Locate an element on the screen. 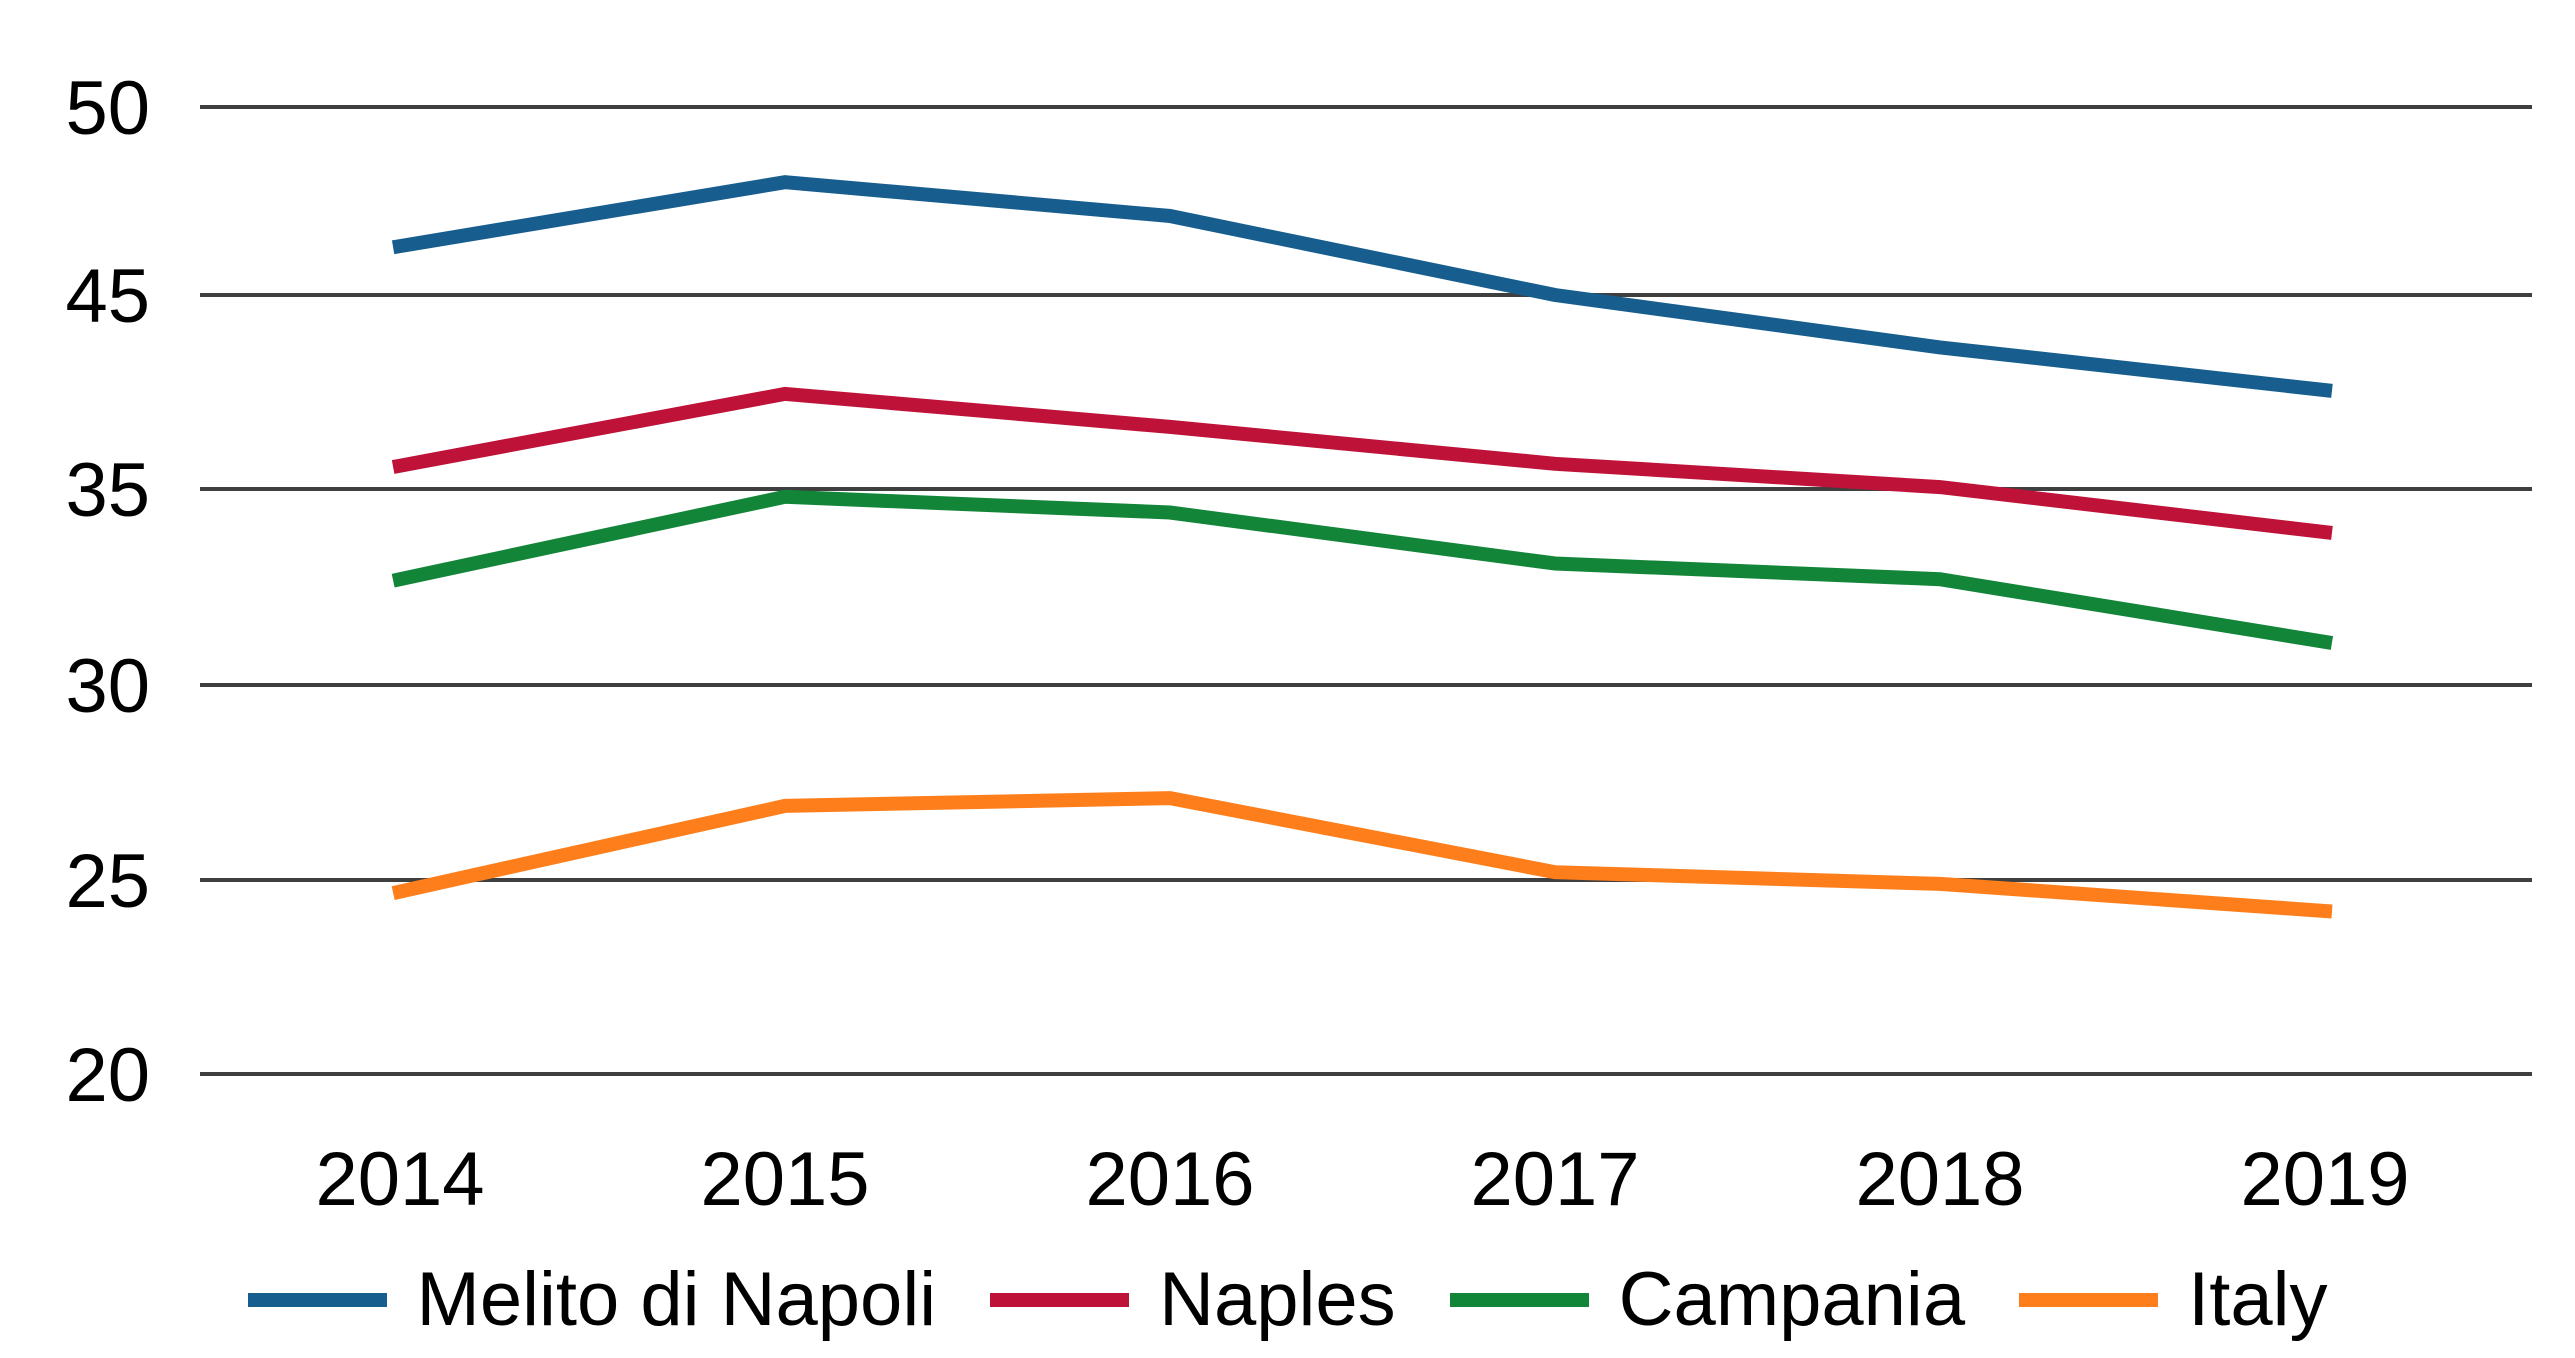  legend-item-melito-di-napoli: Melito di Napoli is located at coordinates (592, 1299).